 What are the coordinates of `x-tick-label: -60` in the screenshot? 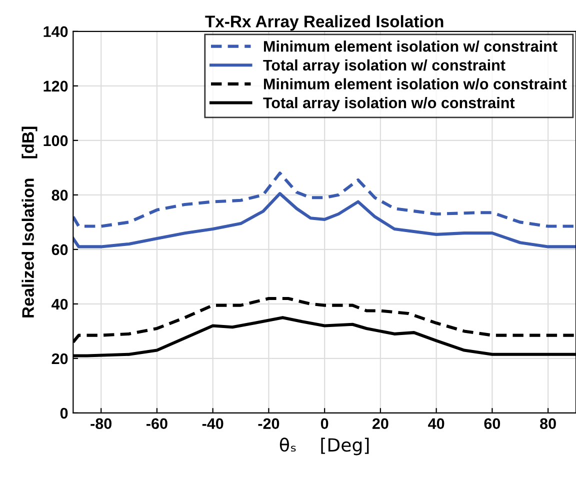 It's located at (157, 424).